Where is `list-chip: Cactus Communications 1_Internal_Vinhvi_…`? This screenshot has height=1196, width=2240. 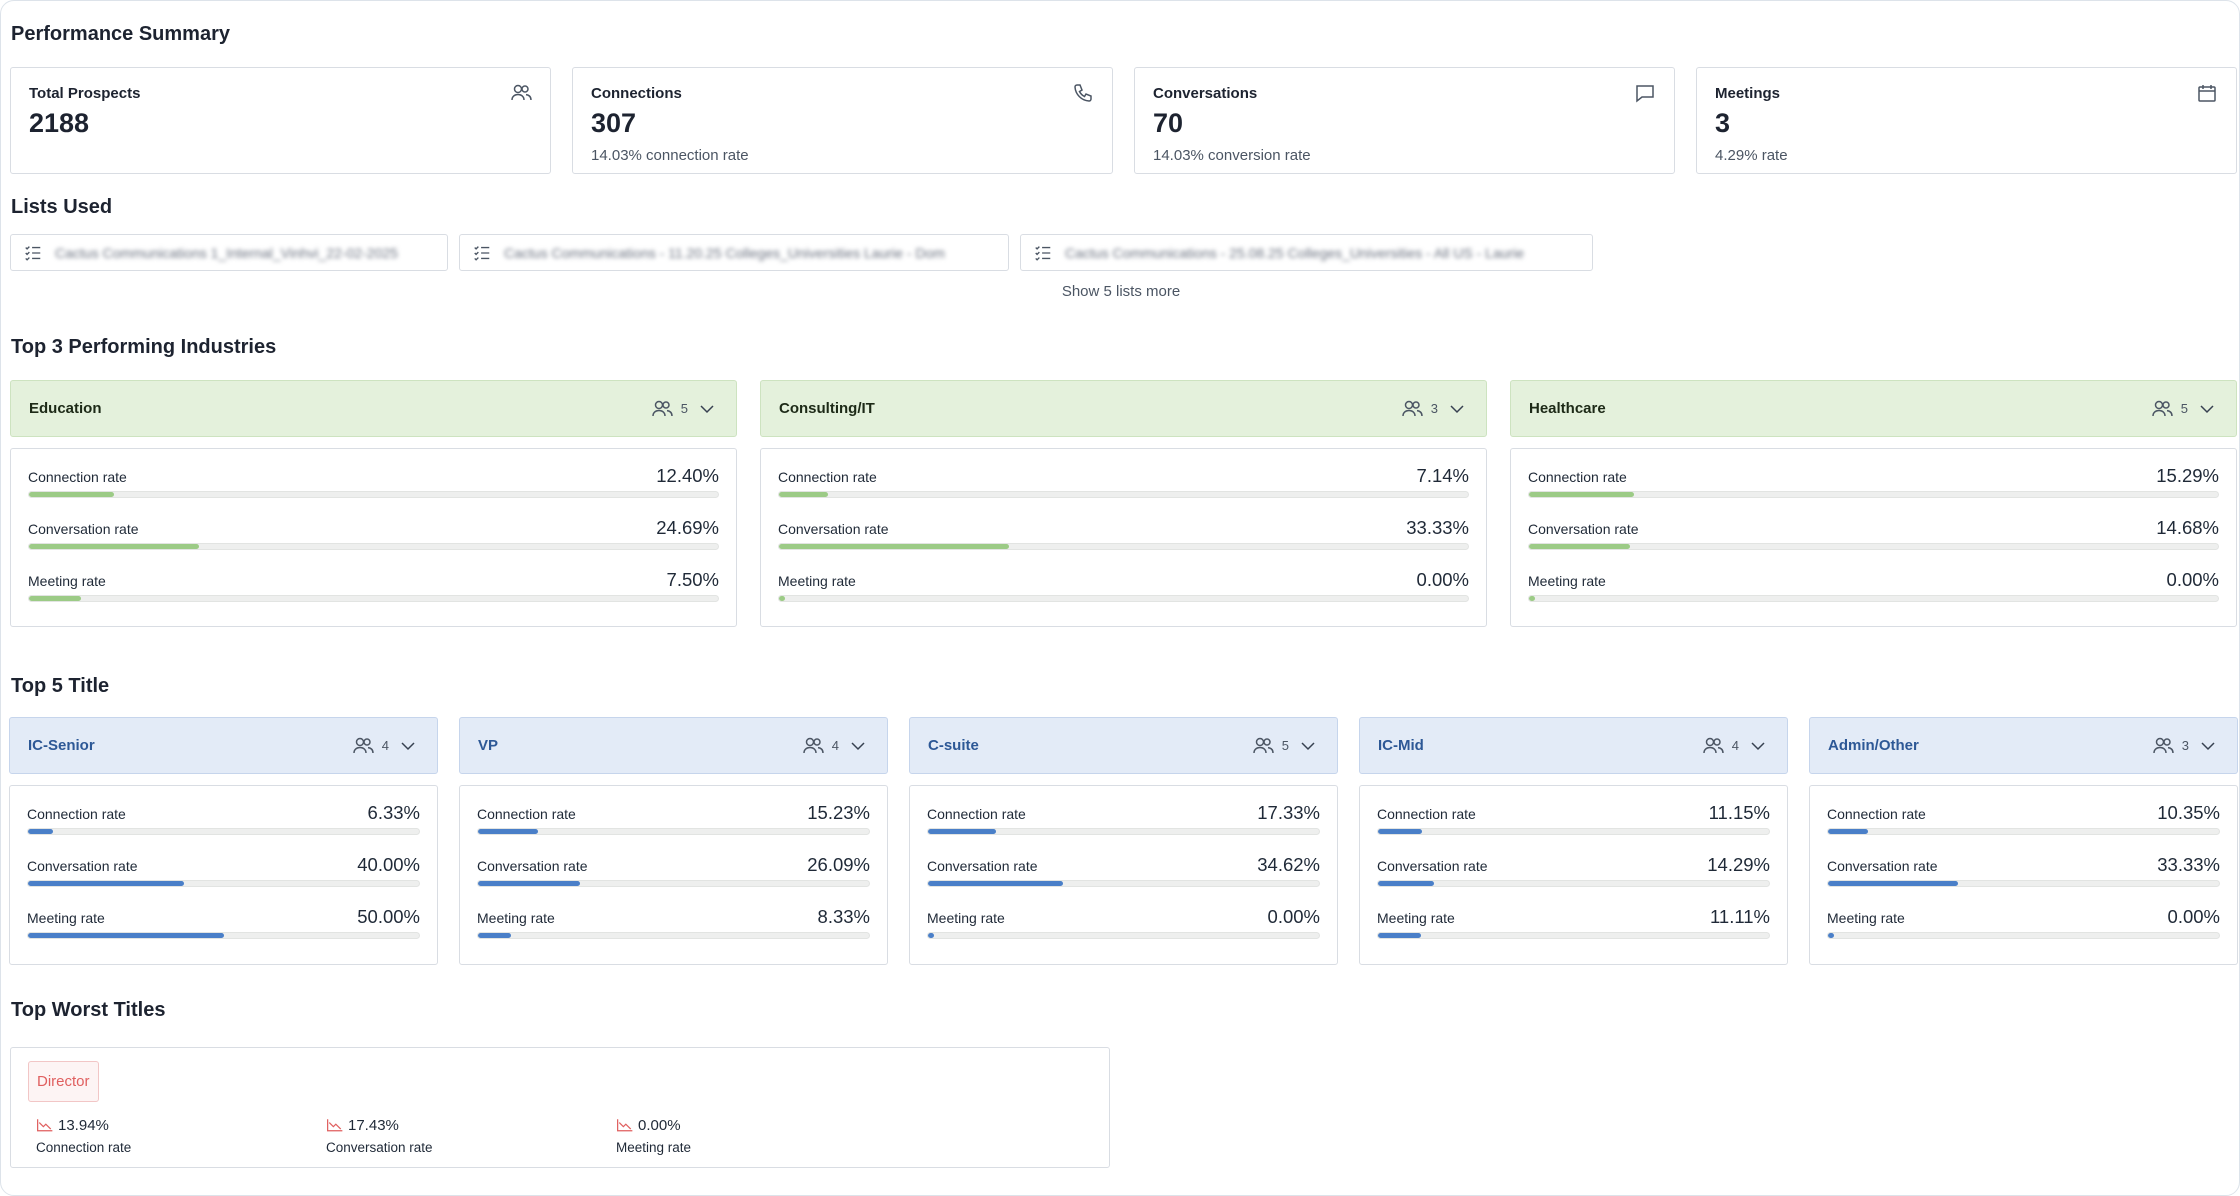 list-chip: Cactus Communications 1_Internal_Vinhvi_… is located at coordinates (229, 252).